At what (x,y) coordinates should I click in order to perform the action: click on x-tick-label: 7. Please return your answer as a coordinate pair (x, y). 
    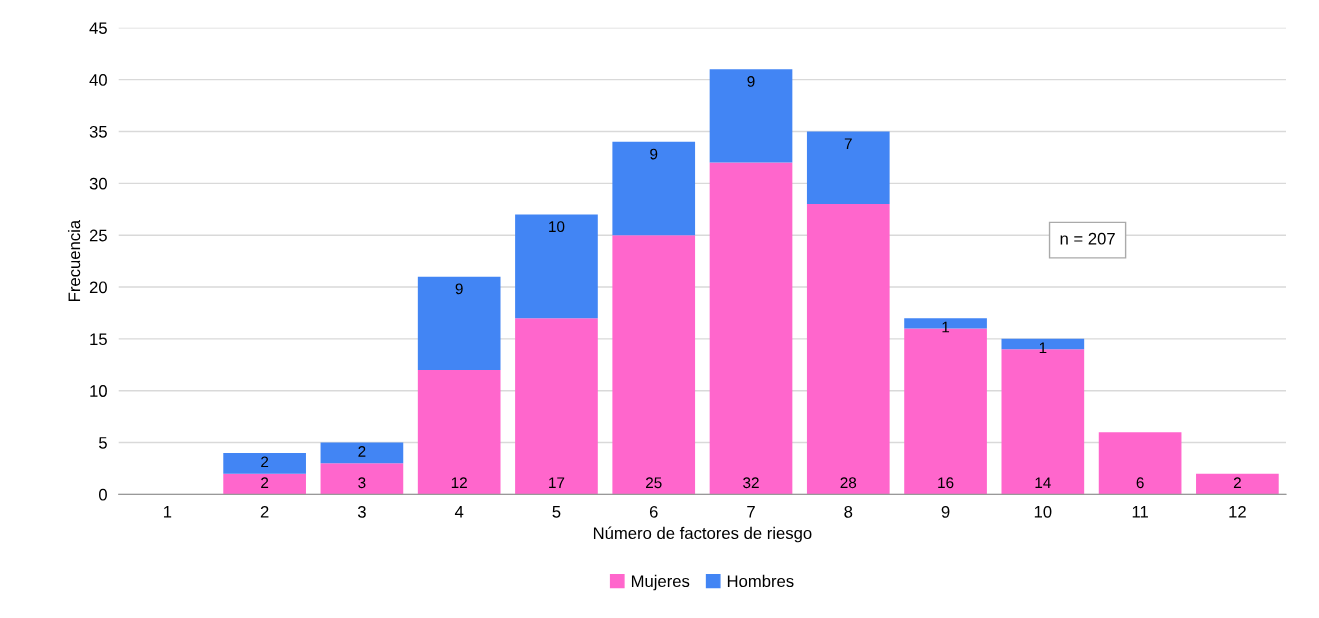
    Looking at the image, I should click on (751, 512).